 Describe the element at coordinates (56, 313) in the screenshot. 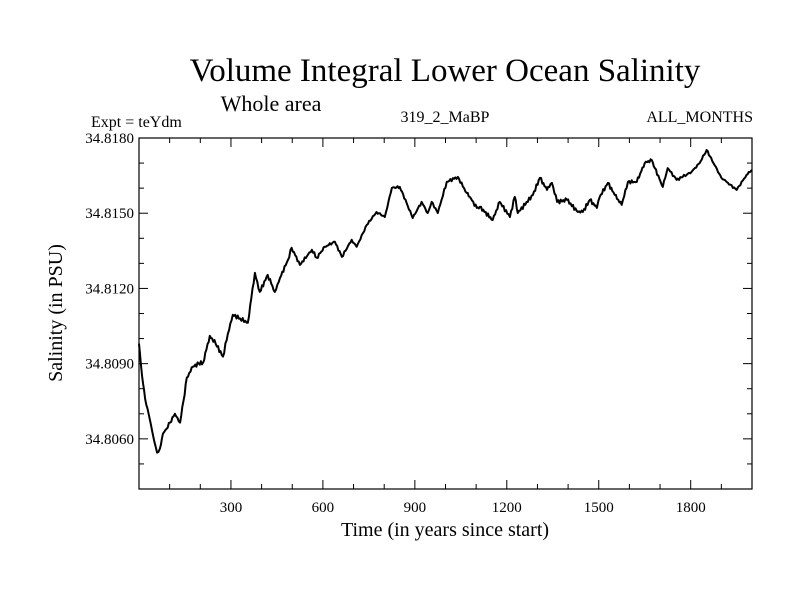

I see `y-axis-label: Salinity (in PSU)` at that location.